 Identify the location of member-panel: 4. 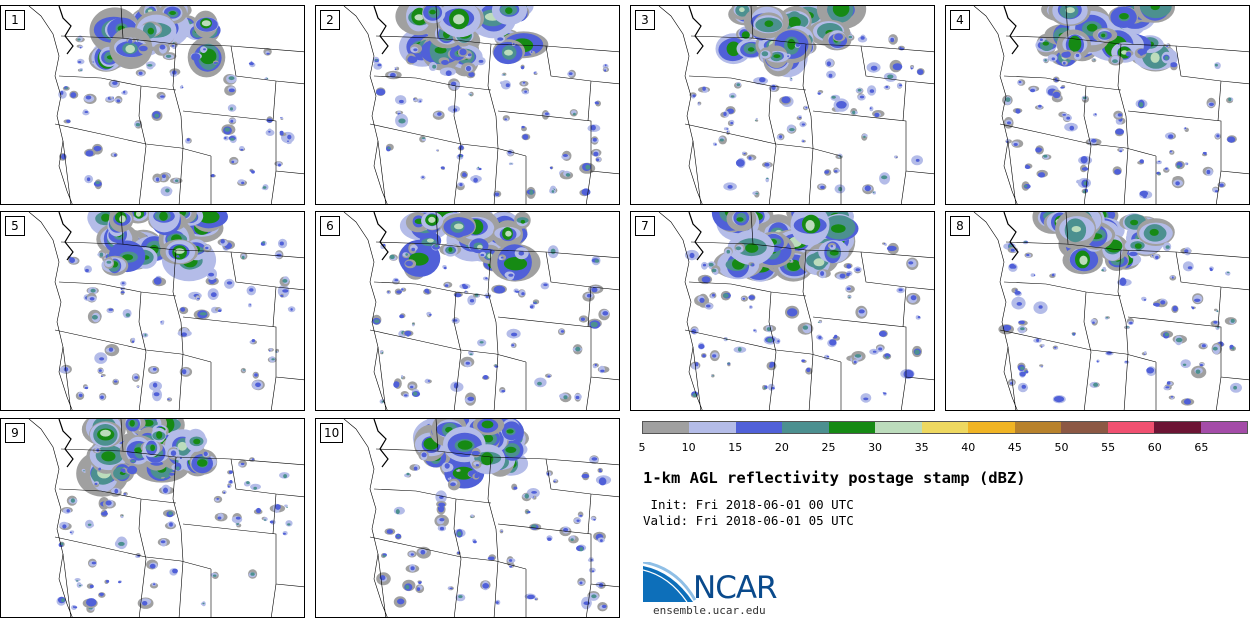
(1097, 105).